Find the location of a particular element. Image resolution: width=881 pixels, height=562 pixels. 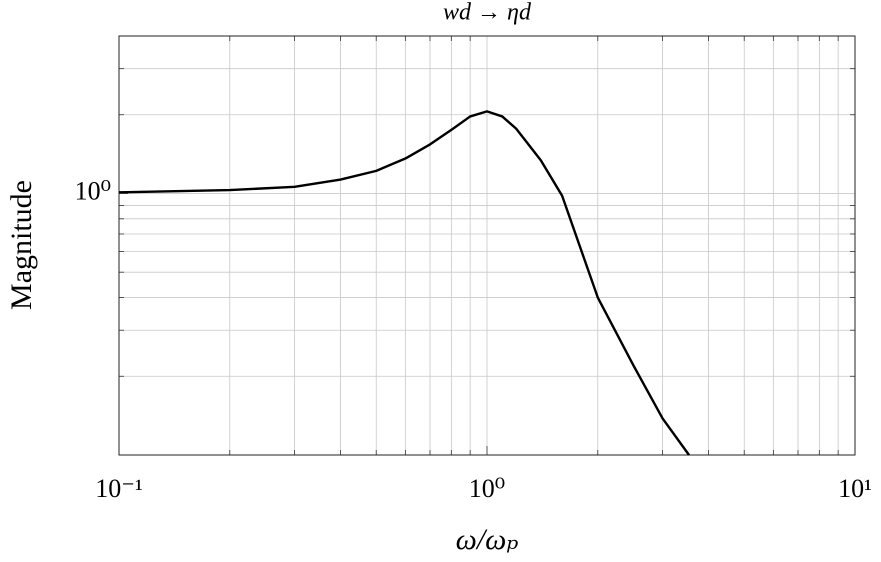

x-axis-label: ω/ωₚ is located at coordinates (487, 539).